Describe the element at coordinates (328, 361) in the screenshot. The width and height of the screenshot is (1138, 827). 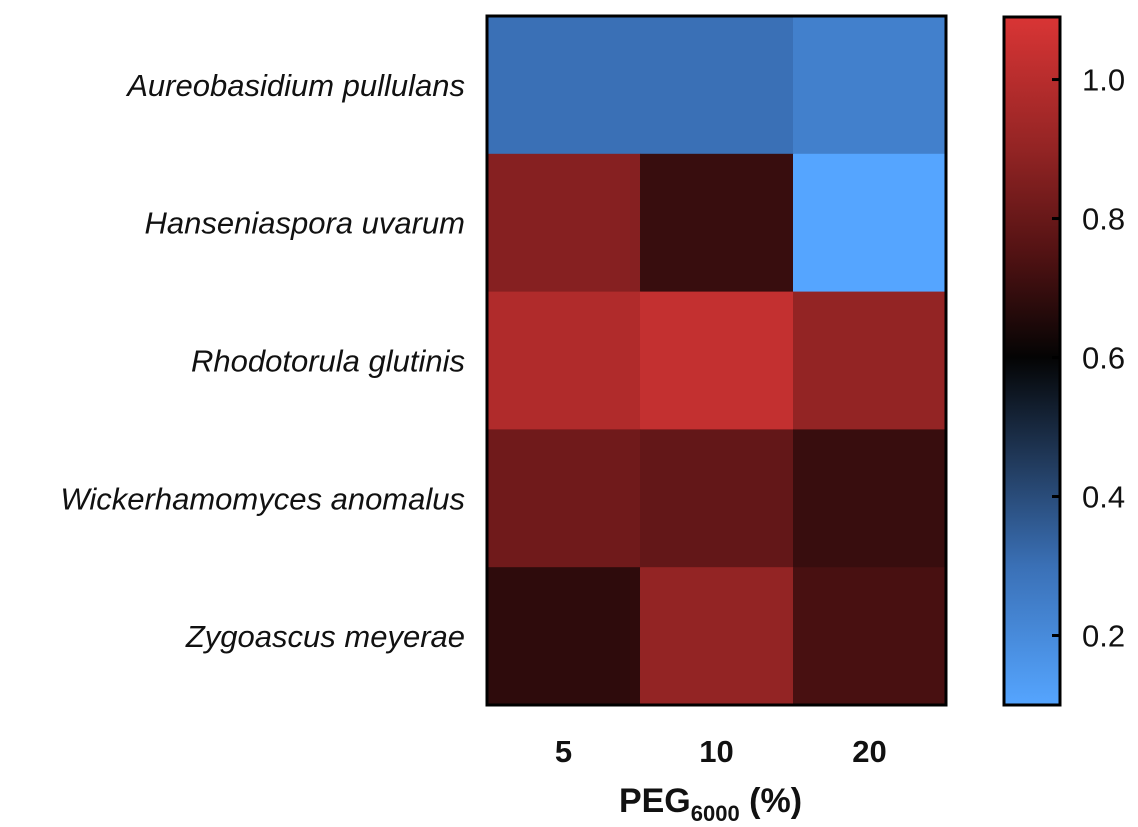
I see `row-label: Rhodotorula glutinis` at that location.